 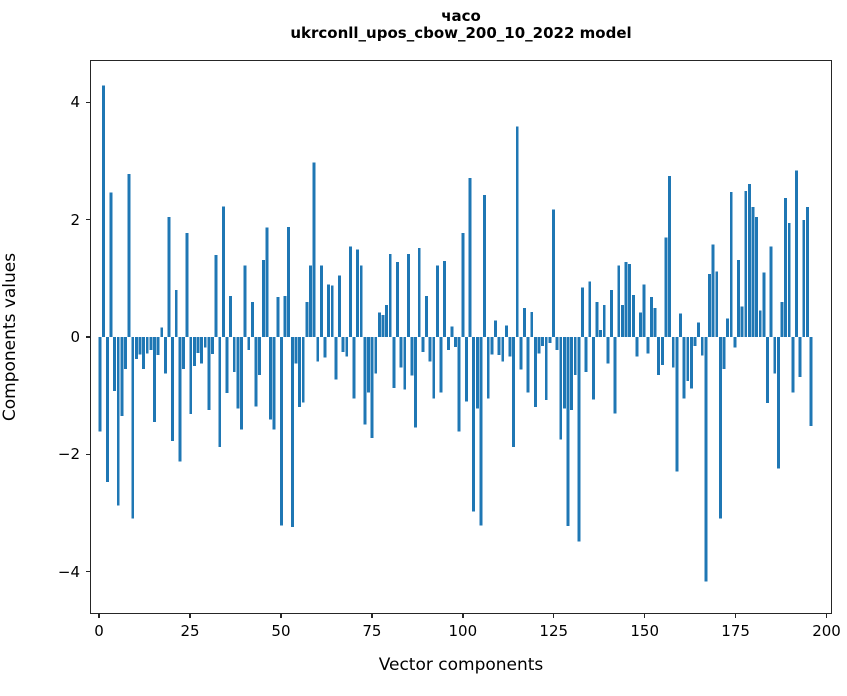 I want to click on x-tick-label: 125, so click(x=554, y=631).